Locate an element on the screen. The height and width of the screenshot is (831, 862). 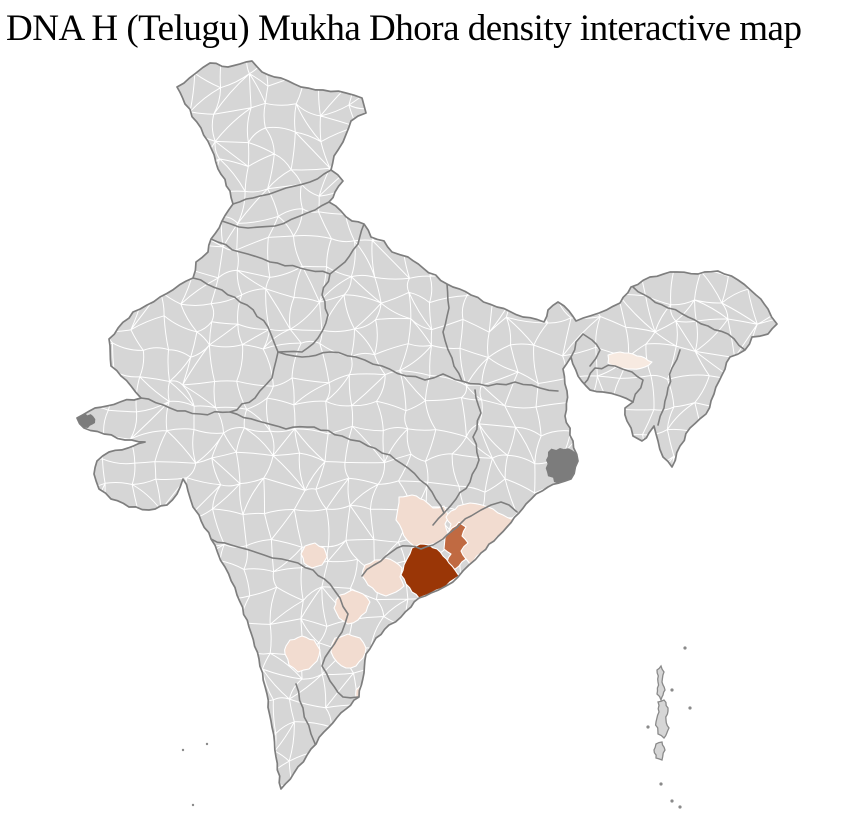
island-groups is located at coordinates (436, 727).